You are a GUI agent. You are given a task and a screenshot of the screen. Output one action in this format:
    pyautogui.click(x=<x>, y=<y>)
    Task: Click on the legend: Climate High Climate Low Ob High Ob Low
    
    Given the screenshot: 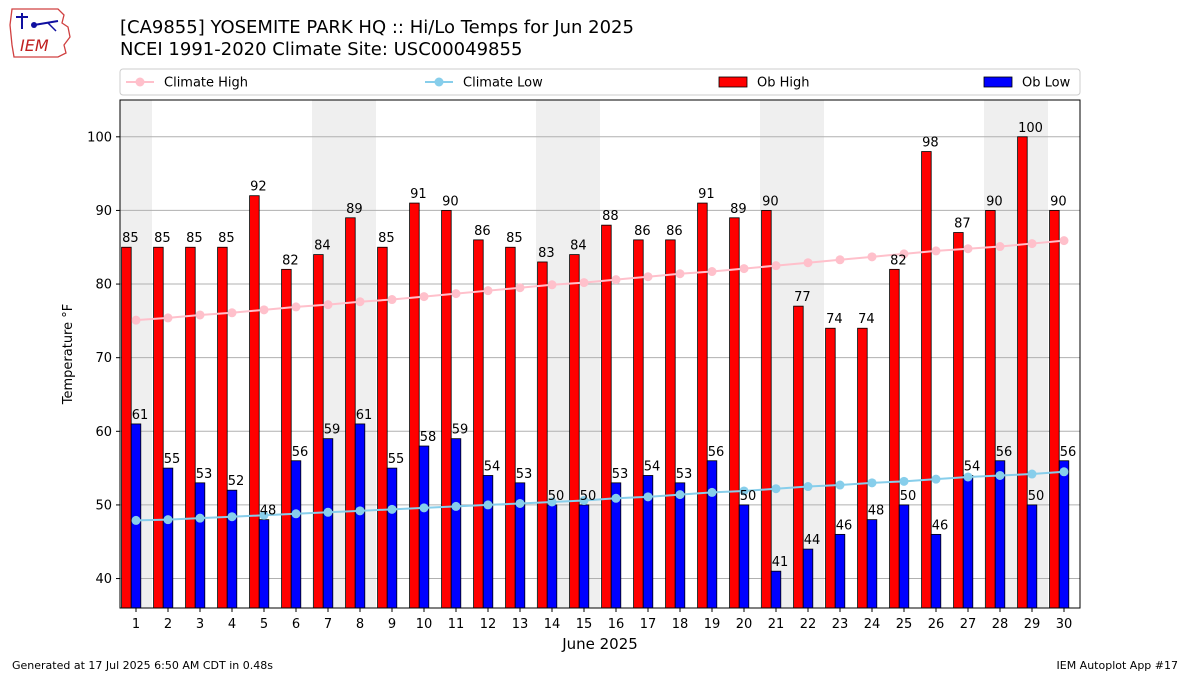 What is the action you would take?
    pyautogui.click(x=600, y=82)
    